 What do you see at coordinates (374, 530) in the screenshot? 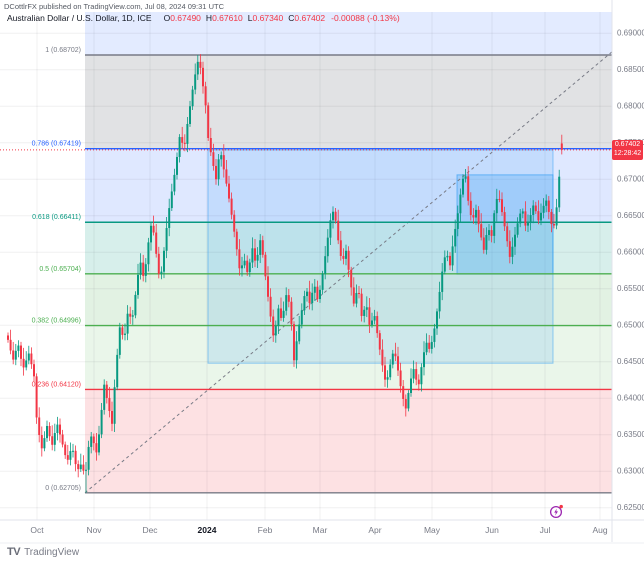
I see `svg-text: Apr` at bounding box center [374, 530].